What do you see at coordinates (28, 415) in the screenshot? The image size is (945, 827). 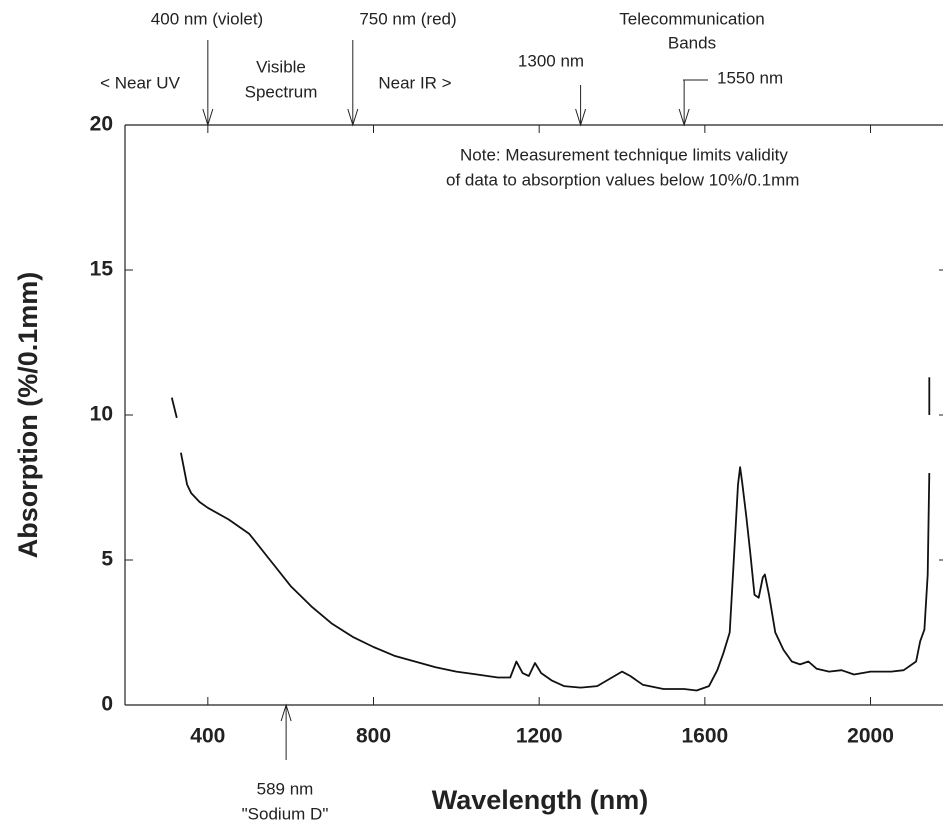 I see `y-axis-title: Absorption (%/0.1mm)` at bounding box center [28, 415].